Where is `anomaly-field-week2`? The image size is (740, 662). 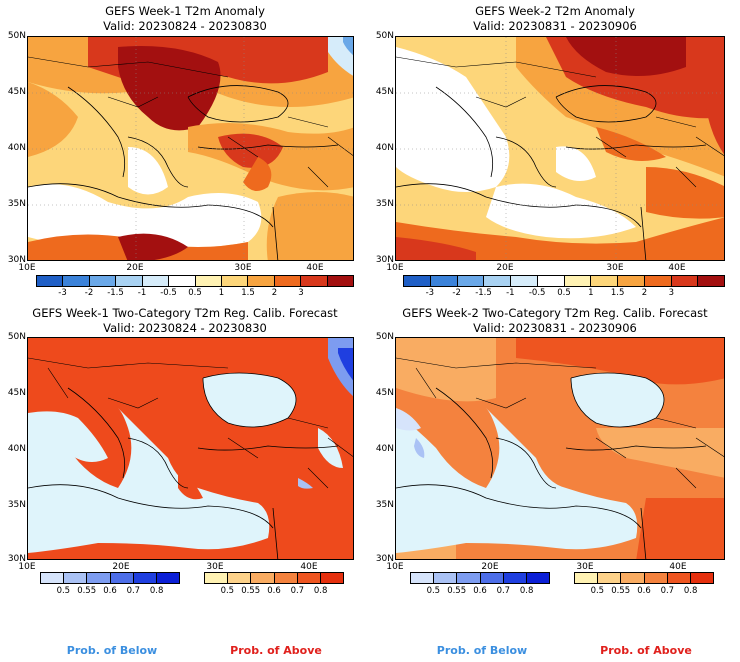
anomaly-field-week2 is located at coordinates (560, 148).